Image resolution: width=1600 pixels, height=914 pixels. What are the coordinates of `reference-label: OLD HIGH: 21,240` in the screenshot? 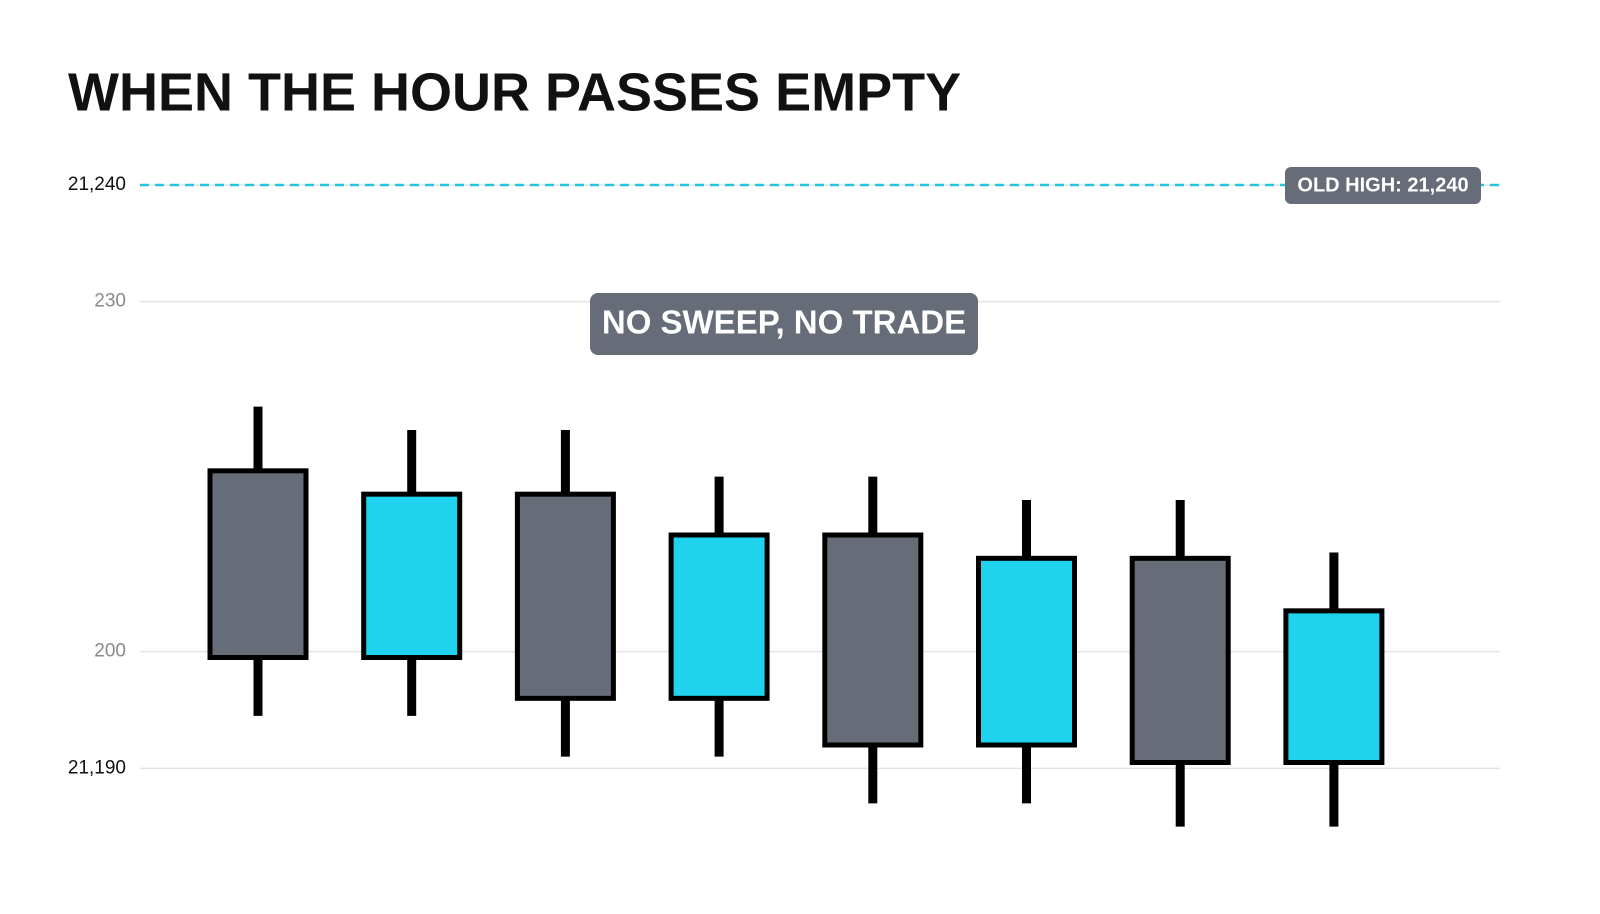 It's located at (1382, 185).